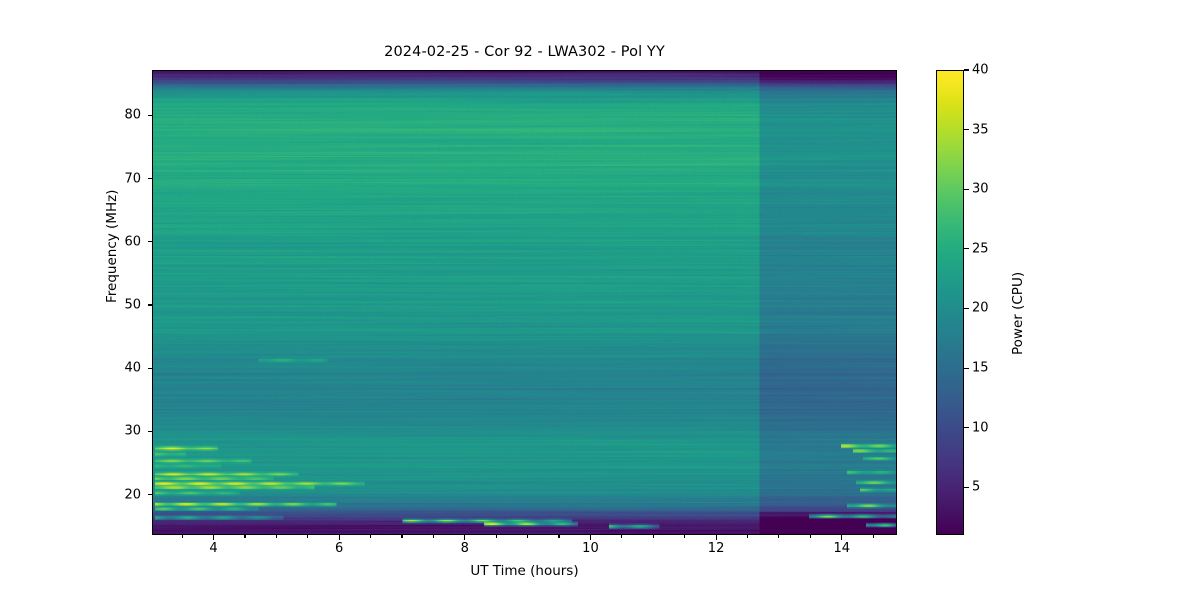 This screenshot has width=1200, height=600. What do you see at coordinates (112, 246) in the screenshot?
I see `y-axis-label: Frequency (MHz)` at bounding box center [112, 246].